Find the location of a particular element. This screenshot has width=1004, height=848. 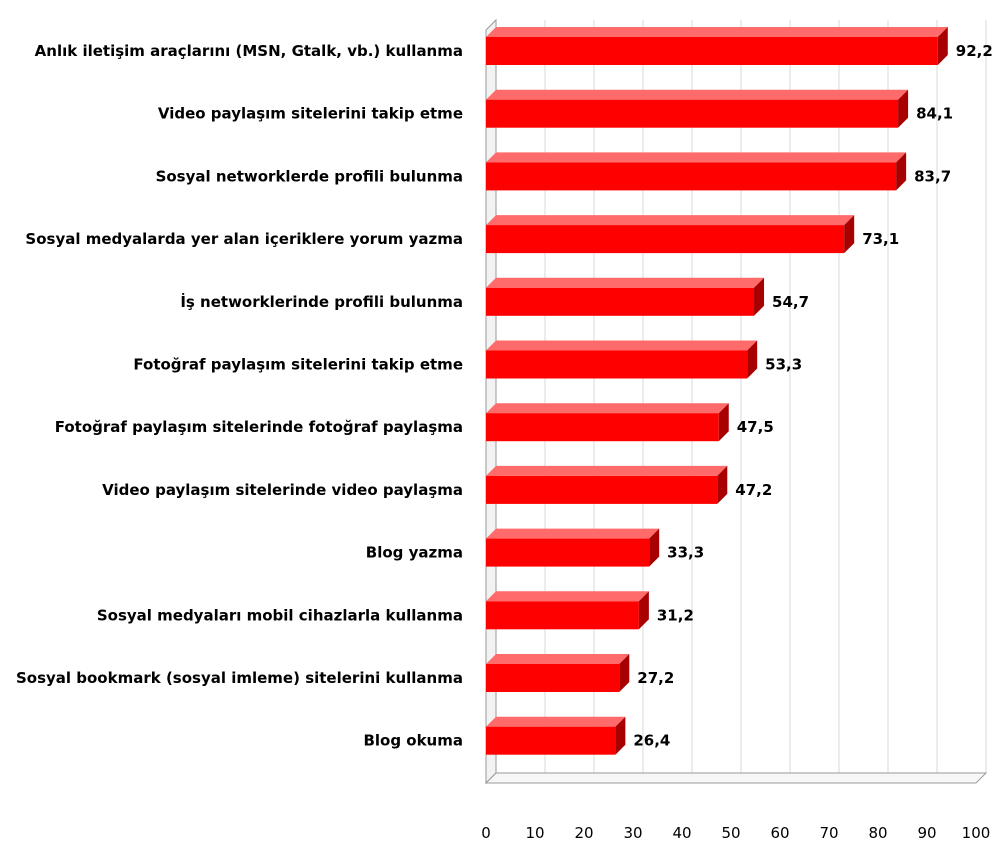

value-label-8: 47,2 is located at coordinates (753, 490).